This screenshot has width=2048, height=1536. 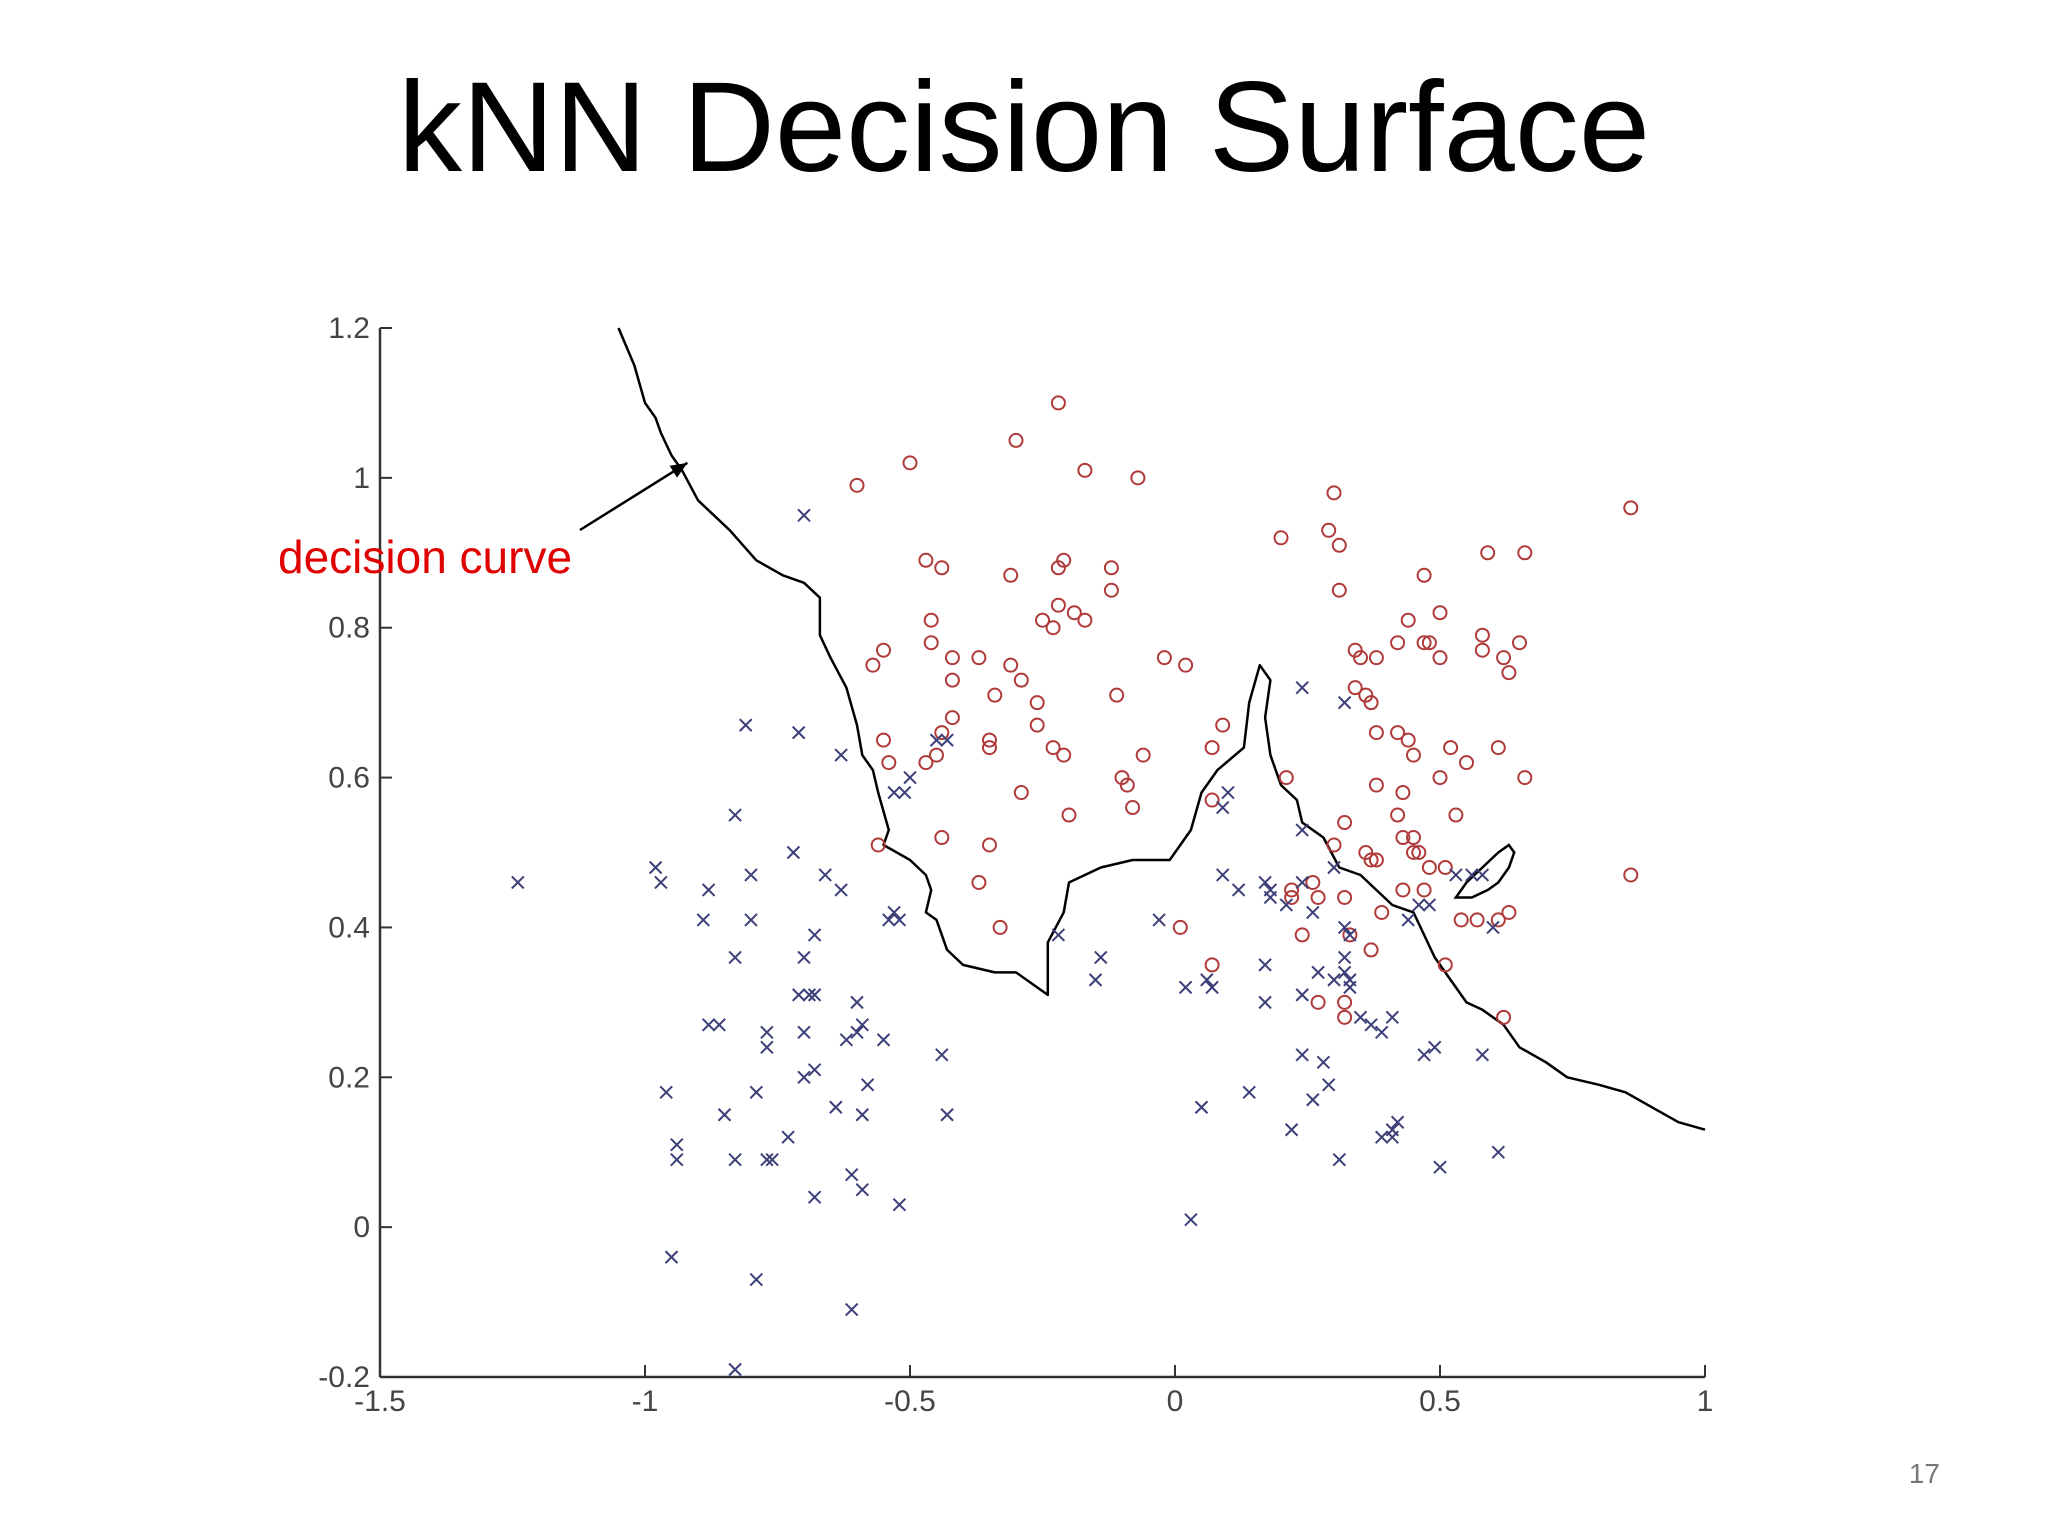 What do you see at coordinates (344, 1377) in the screenshot?
I see `y-tick-label: -0.2` at bounding box center [344, 1377].